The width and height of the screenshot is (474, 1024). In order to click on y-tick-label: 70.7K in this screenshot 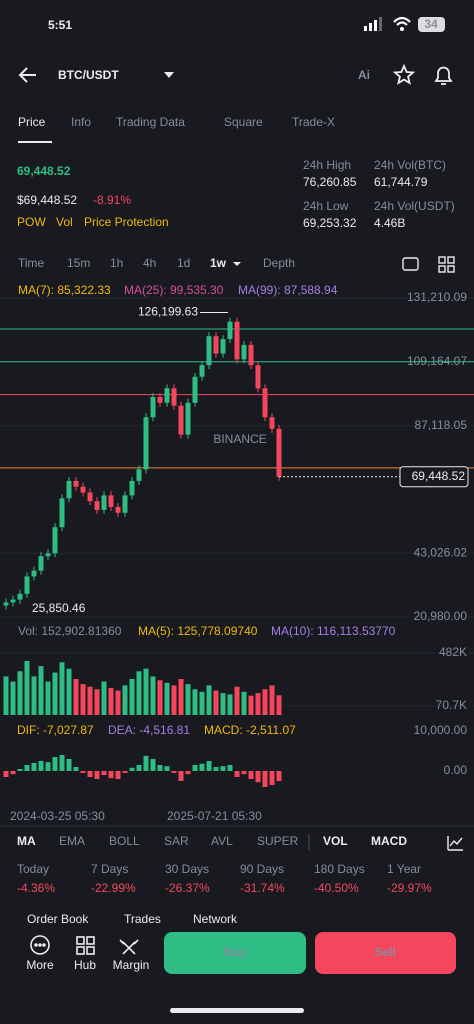, I will do `click(451, 705)`.